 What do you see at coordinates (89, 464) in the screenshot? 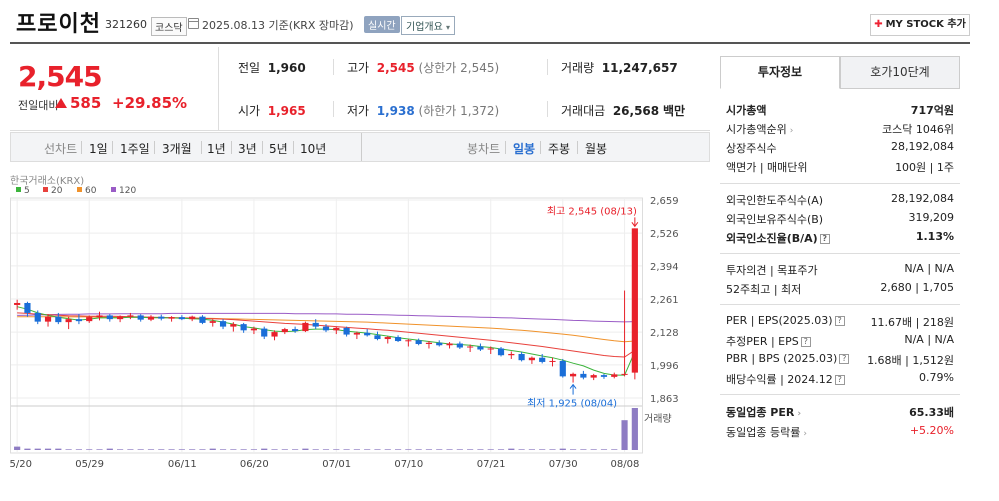
I see `x-tick-label: 05/29` at bounding box center [89, 464].